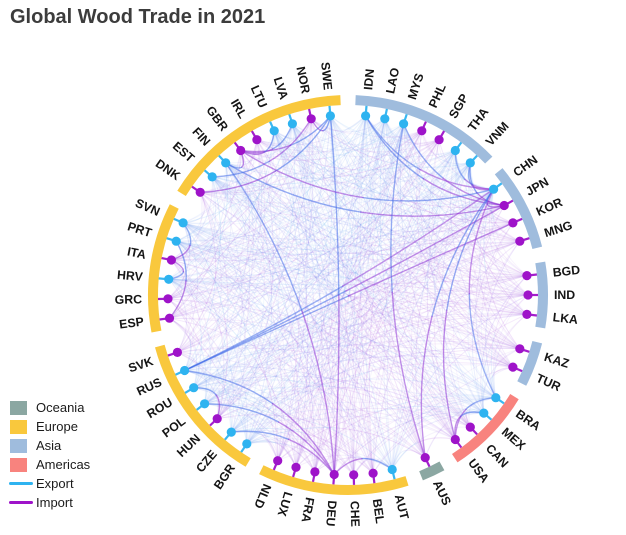 This screenshot has height=535, width=626. Describe the element at coordinates (496, 398) in the screenshot. I see `node-dot-bra-export` at that location.